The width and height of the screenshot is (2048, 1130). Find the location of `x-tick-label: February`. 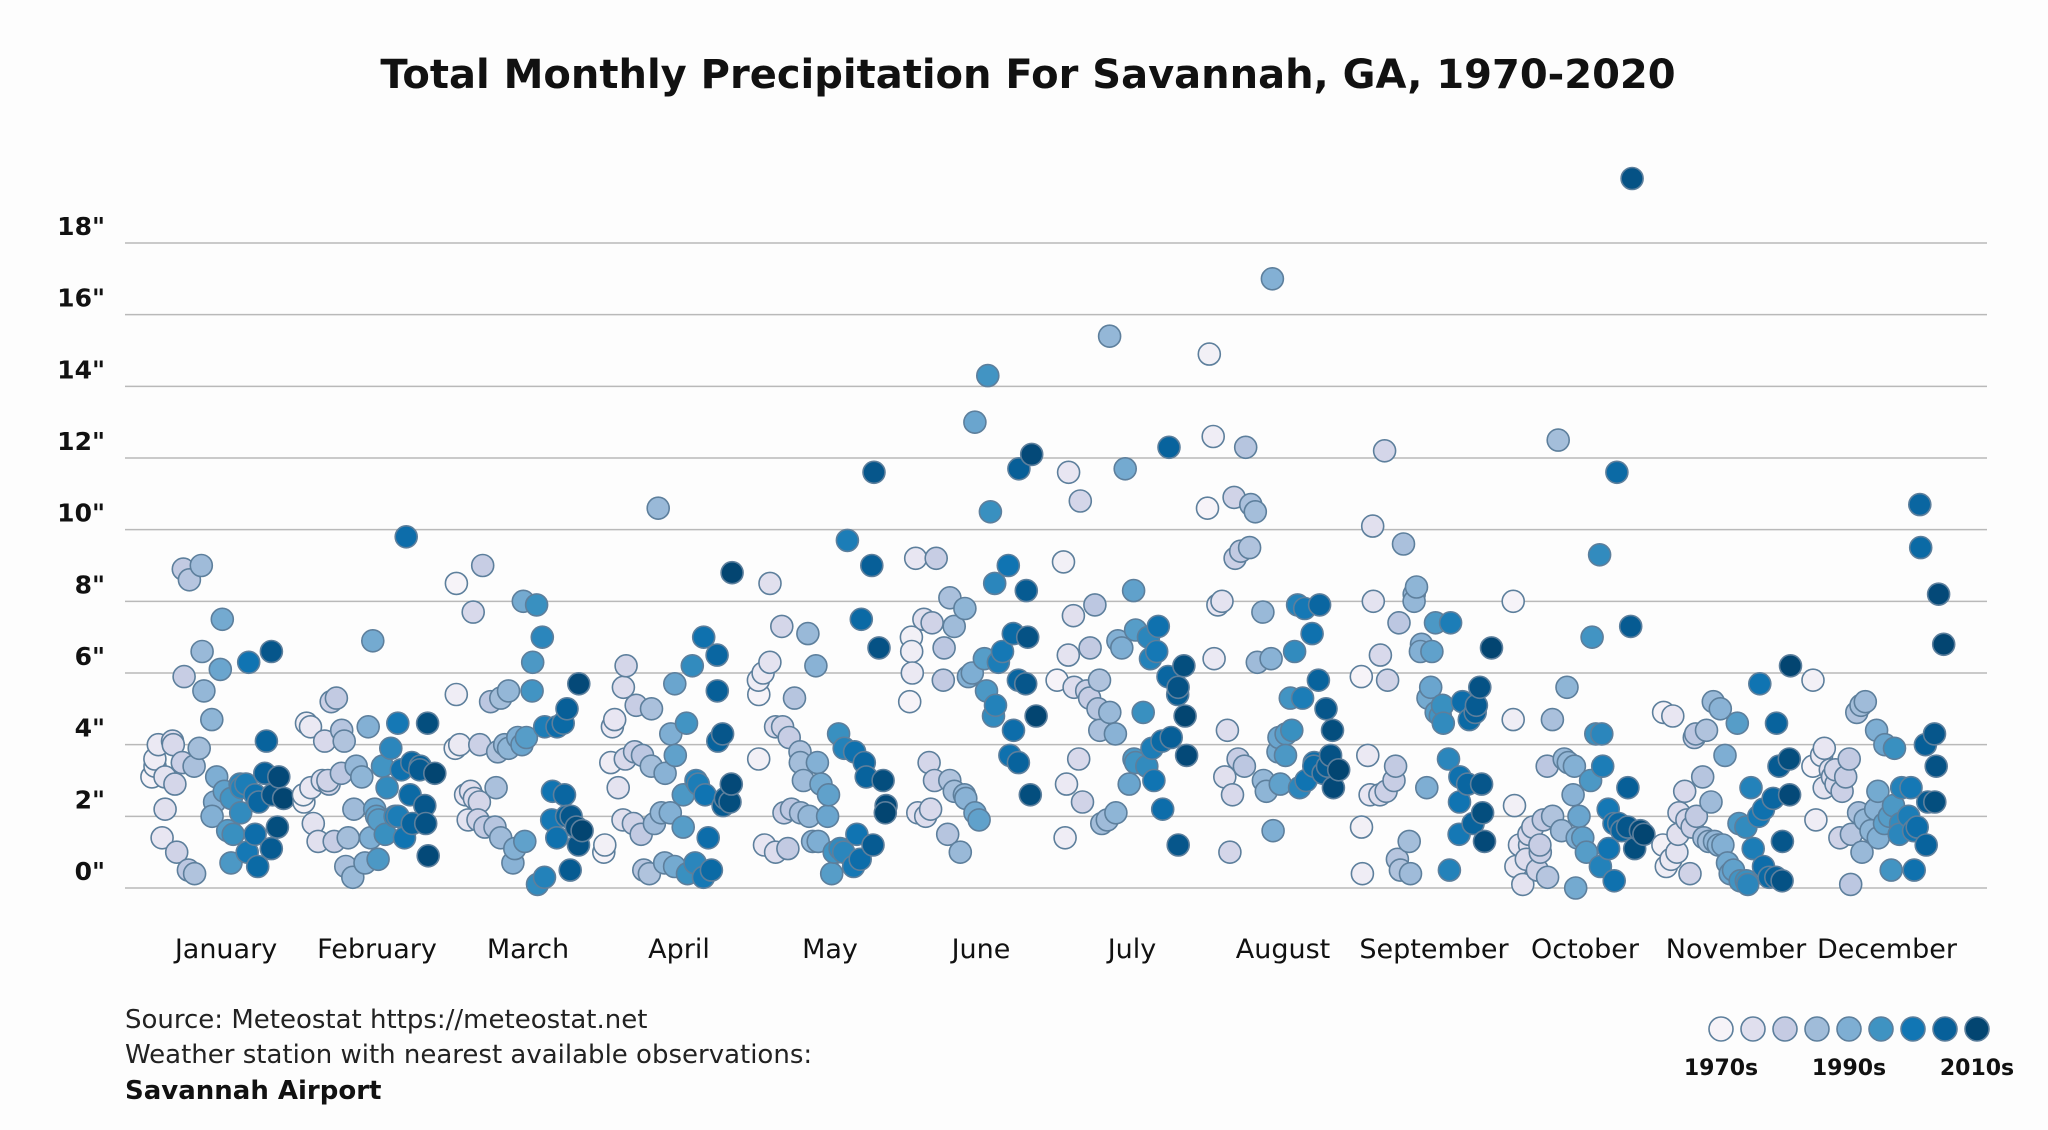

x-tick-label: February is located at coordinates (377, 949).